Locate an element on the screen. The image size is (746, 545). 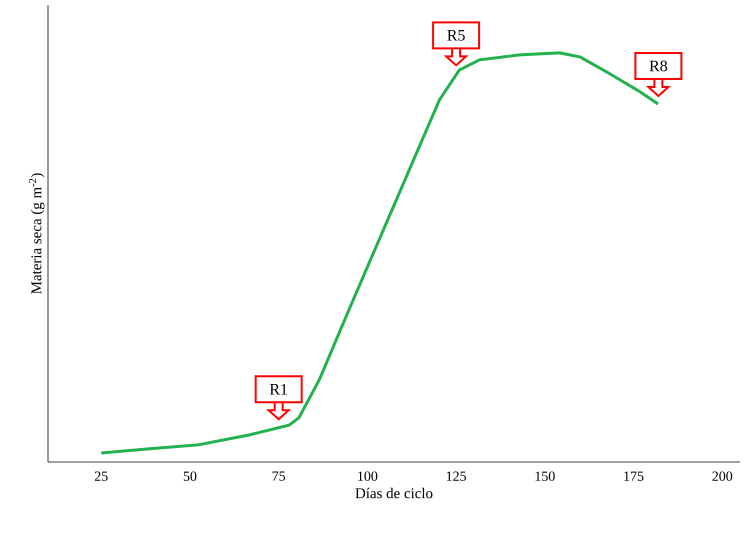
x-axis-title: Días de ciclo is located at coordinates (393, 493).